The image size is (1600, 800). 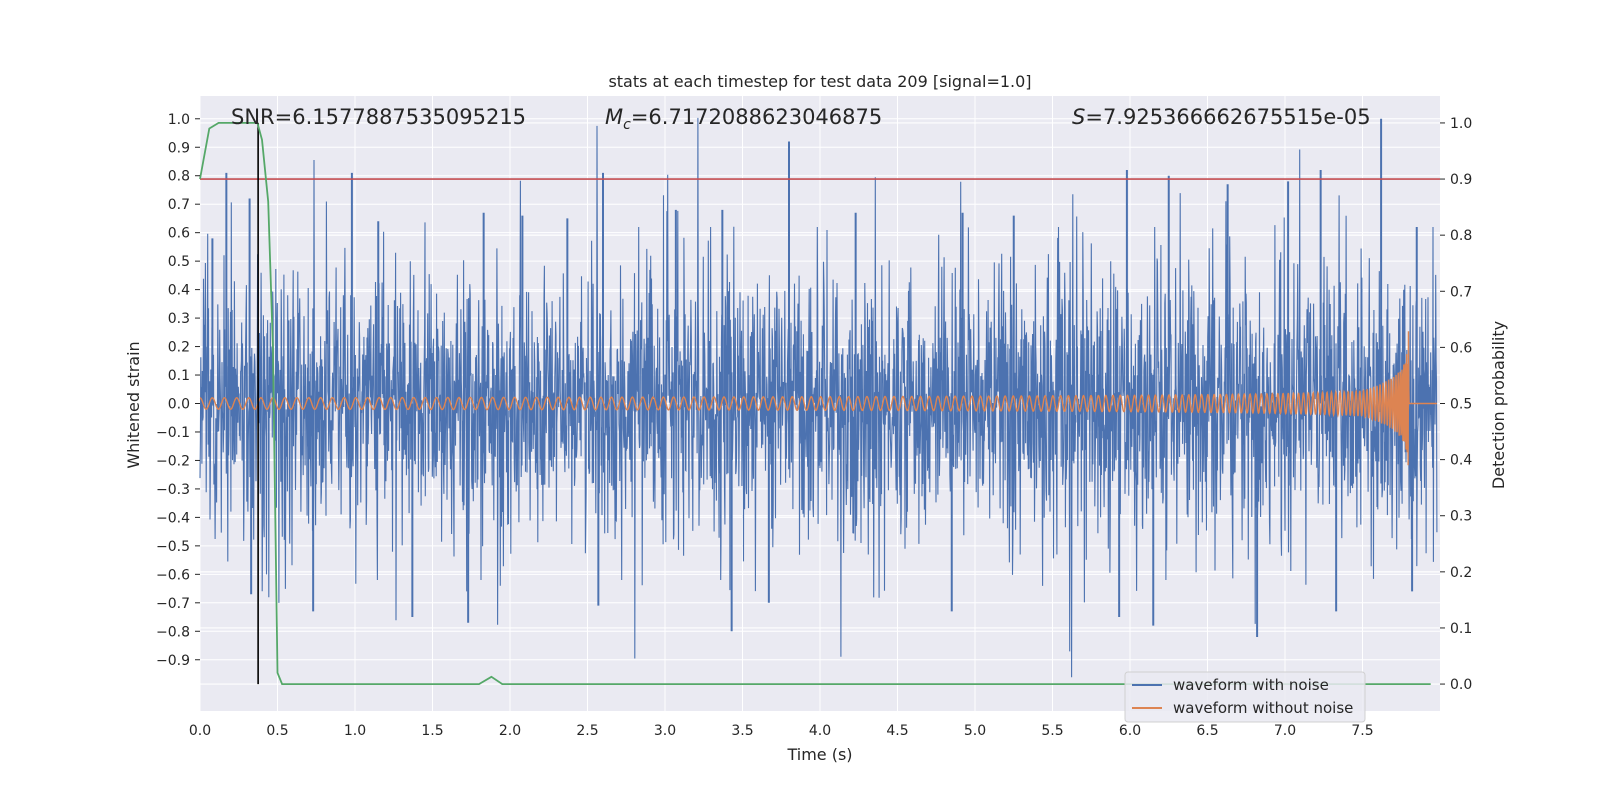 I want to click on y2-tick-label: 0.2, so click(x=1461, y=573).